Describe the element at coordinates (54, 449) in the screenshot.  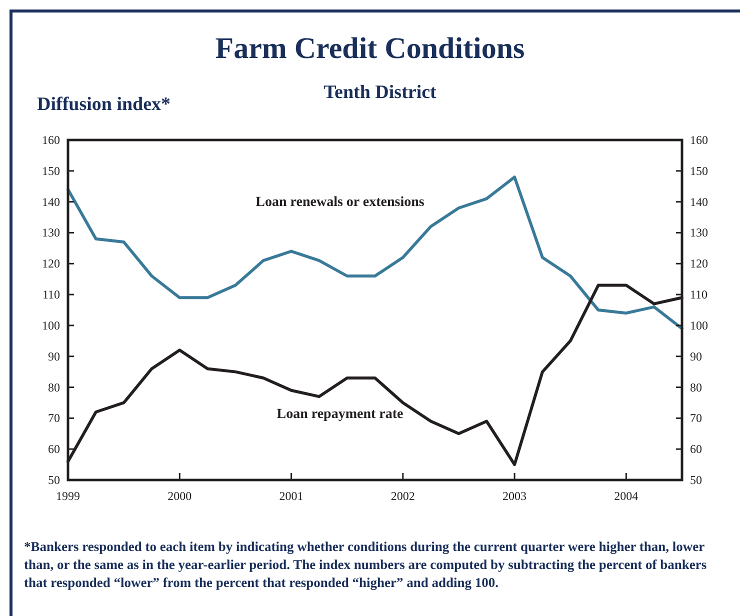
I see `y-tick-label: 60` at that location.